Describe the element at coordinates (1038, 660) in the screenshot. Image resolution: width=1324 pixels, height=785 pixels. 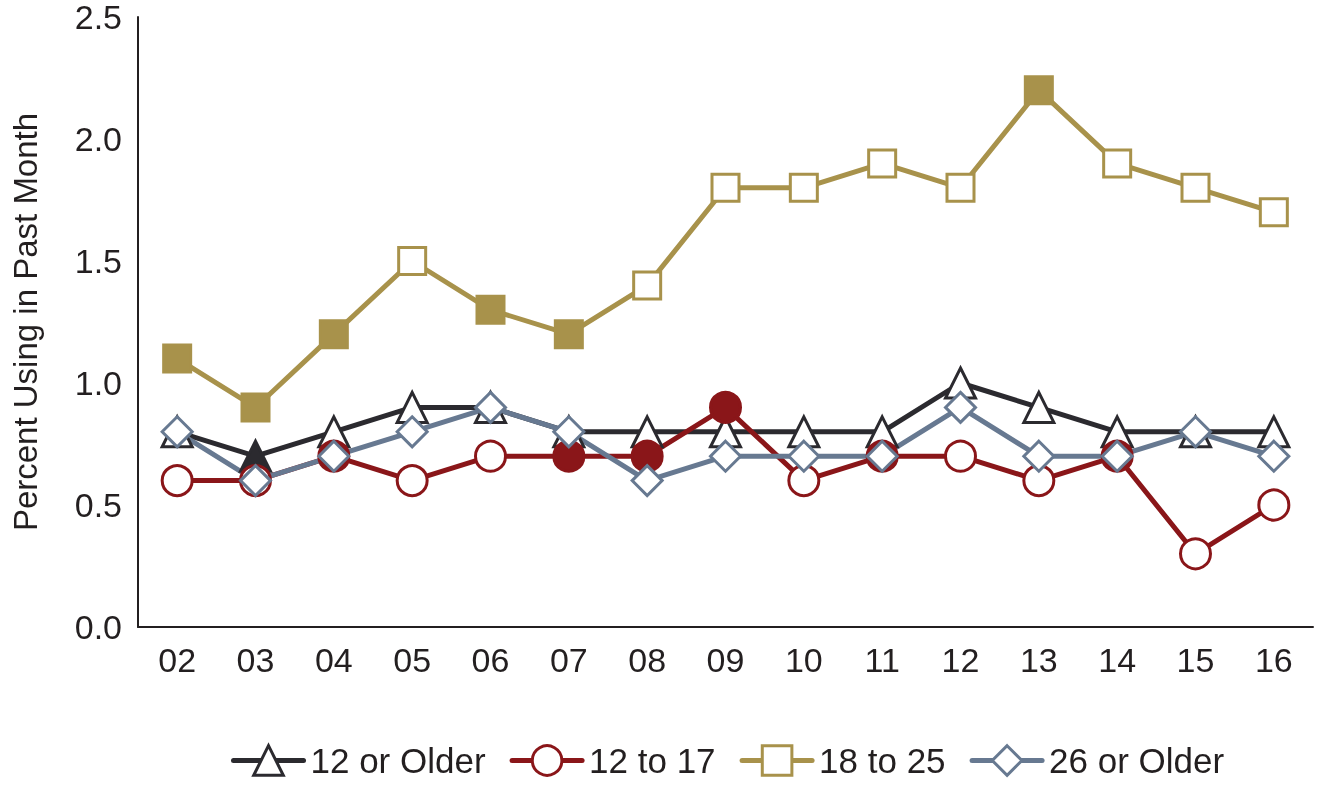
I see `x-tick-label: 13` at that location.